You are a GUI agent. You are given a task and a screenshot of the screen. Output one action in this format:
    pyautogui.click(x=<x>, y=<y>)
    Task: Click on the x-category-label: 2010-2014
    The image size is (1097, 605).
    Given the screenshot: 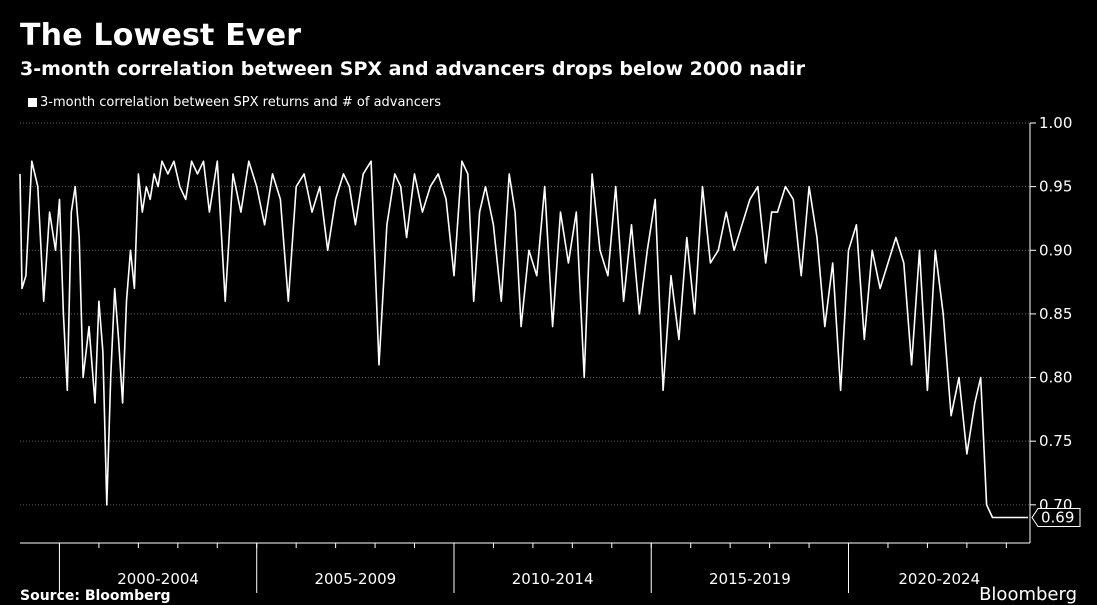 What is the action you would take?
    pyautogui.click(x=553, y=579)
    